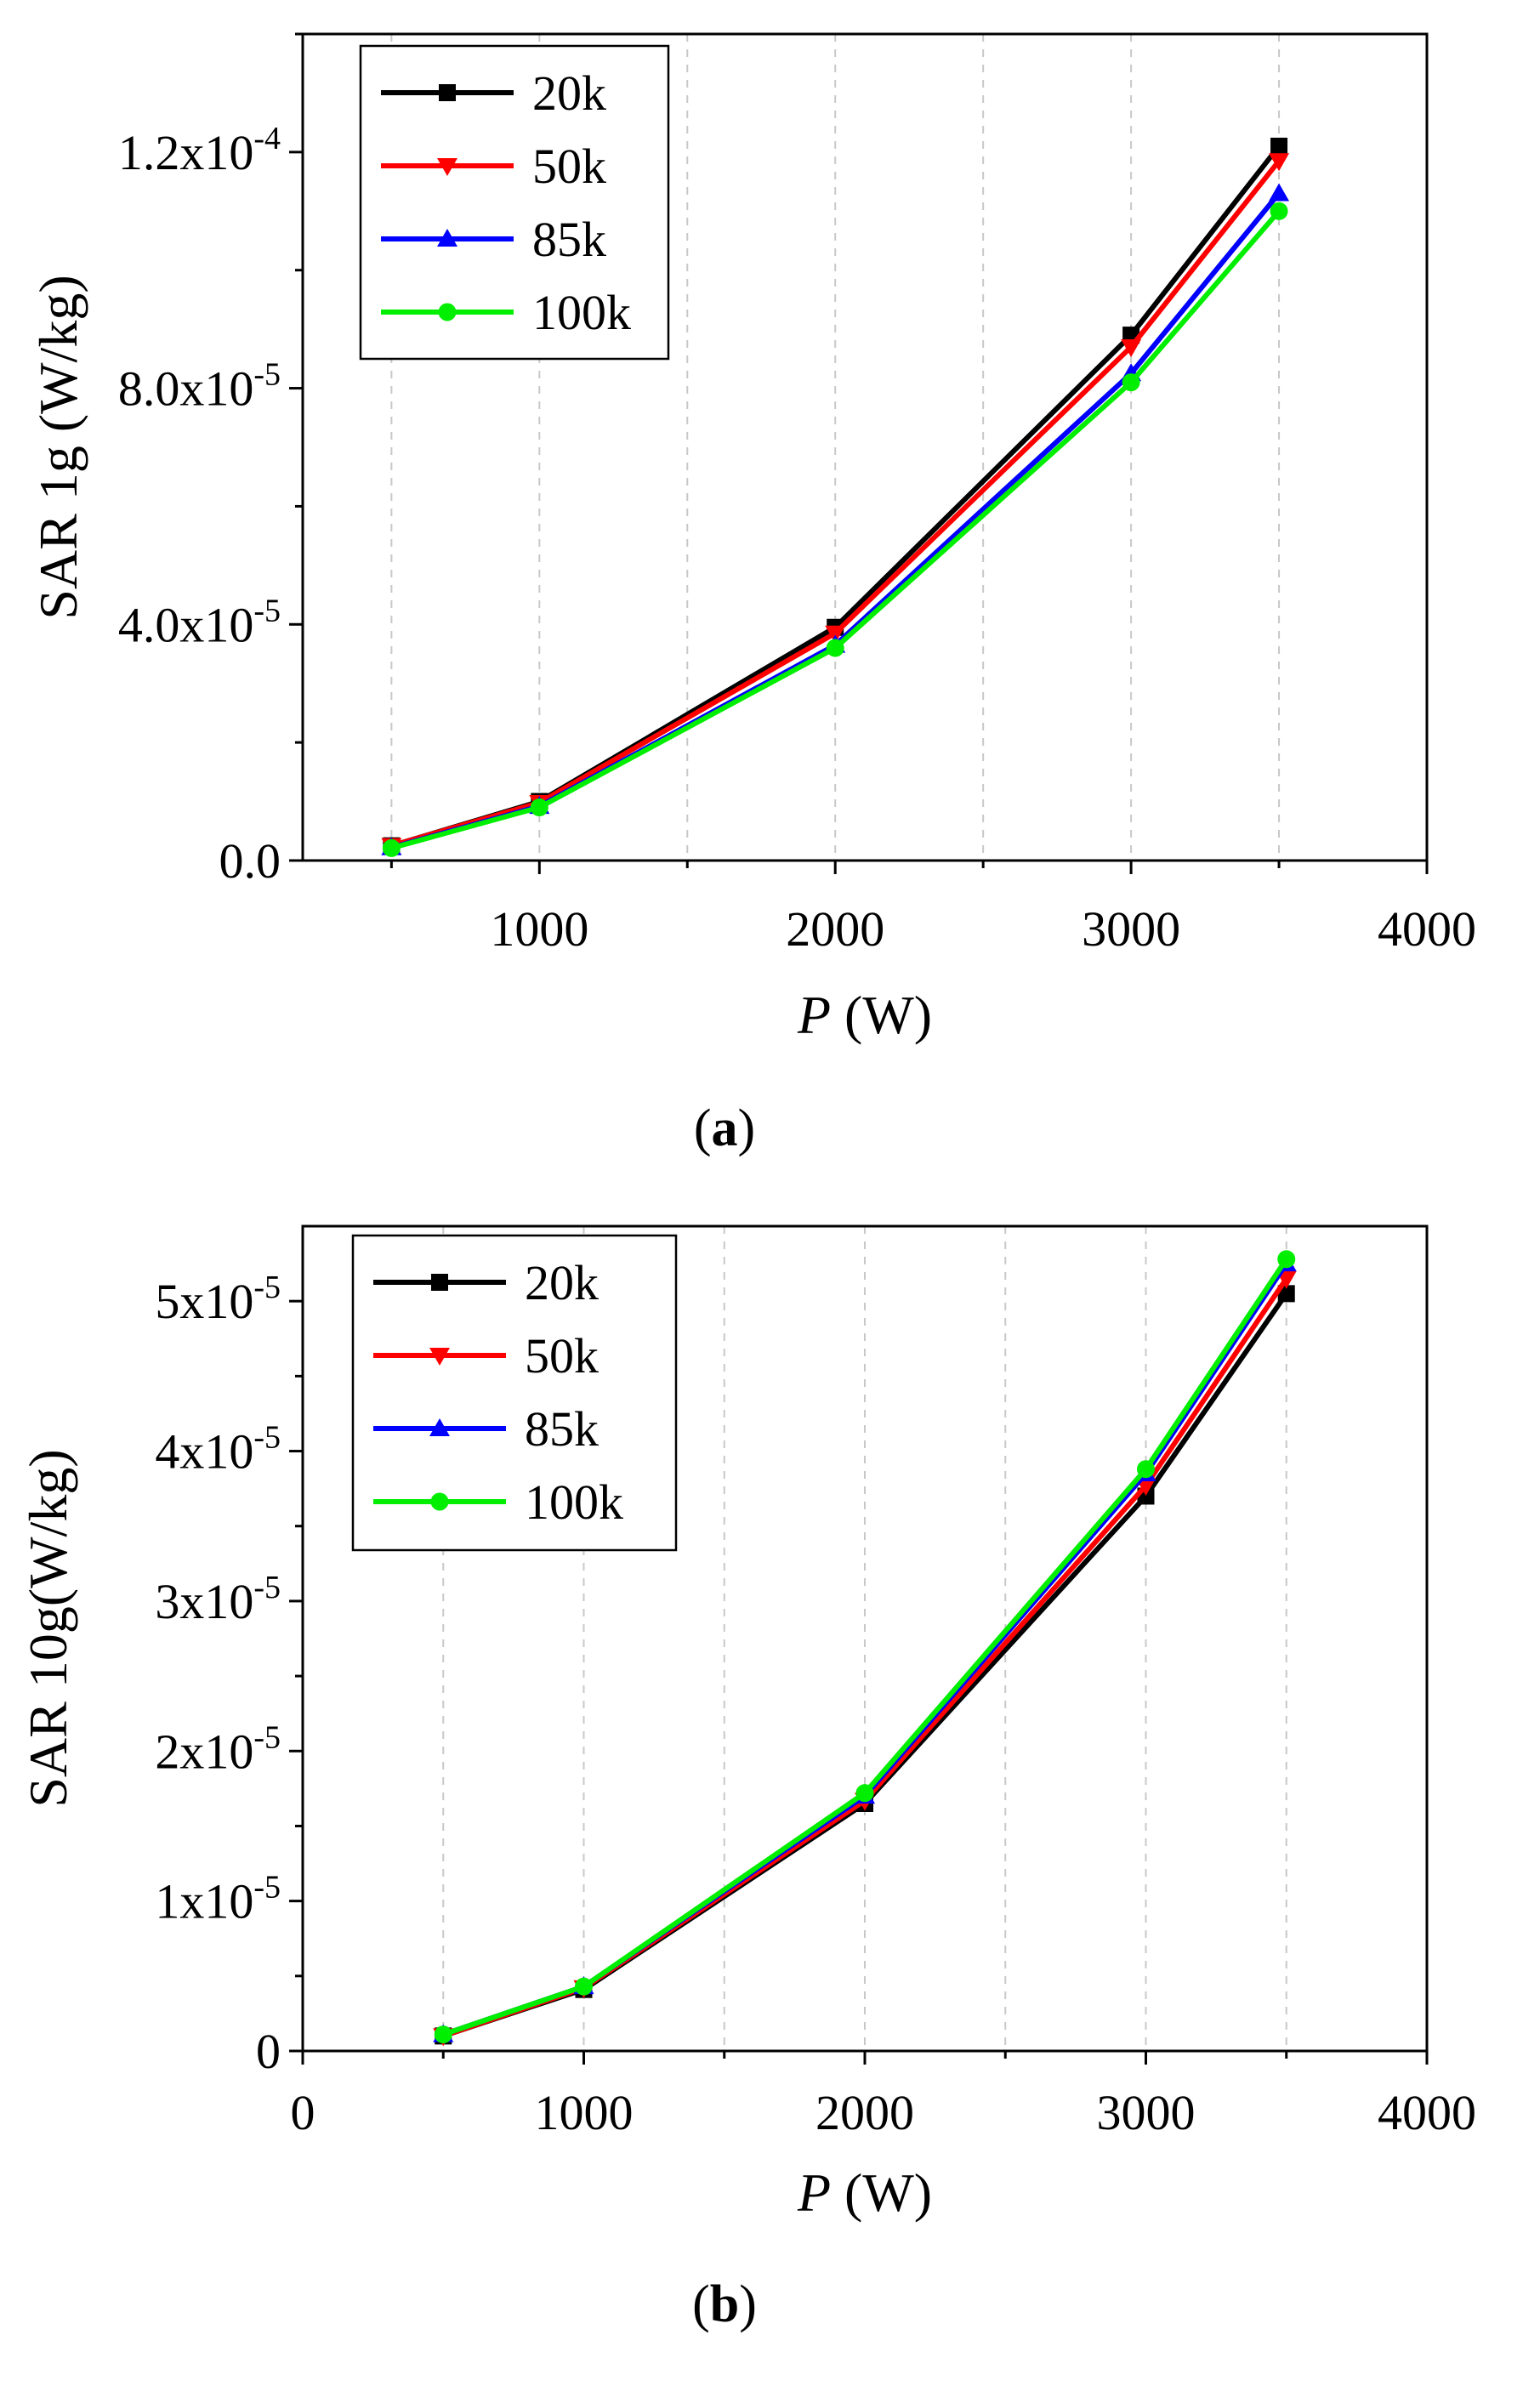 This screenshot has width=1540, height=2386. I want to click on y-tick-label: 0, so click(268, 2051).